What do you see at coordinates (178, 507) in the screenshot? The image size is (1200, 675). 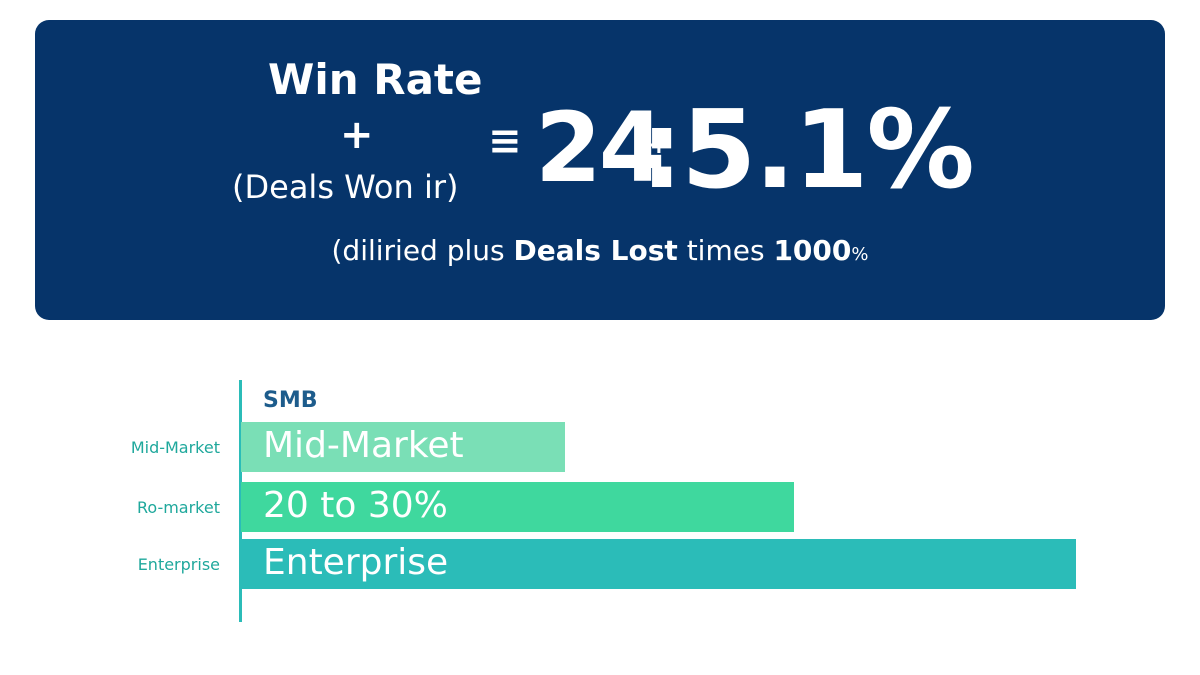 I see `row-label: Ro-market` at bounding box center [178, 507].